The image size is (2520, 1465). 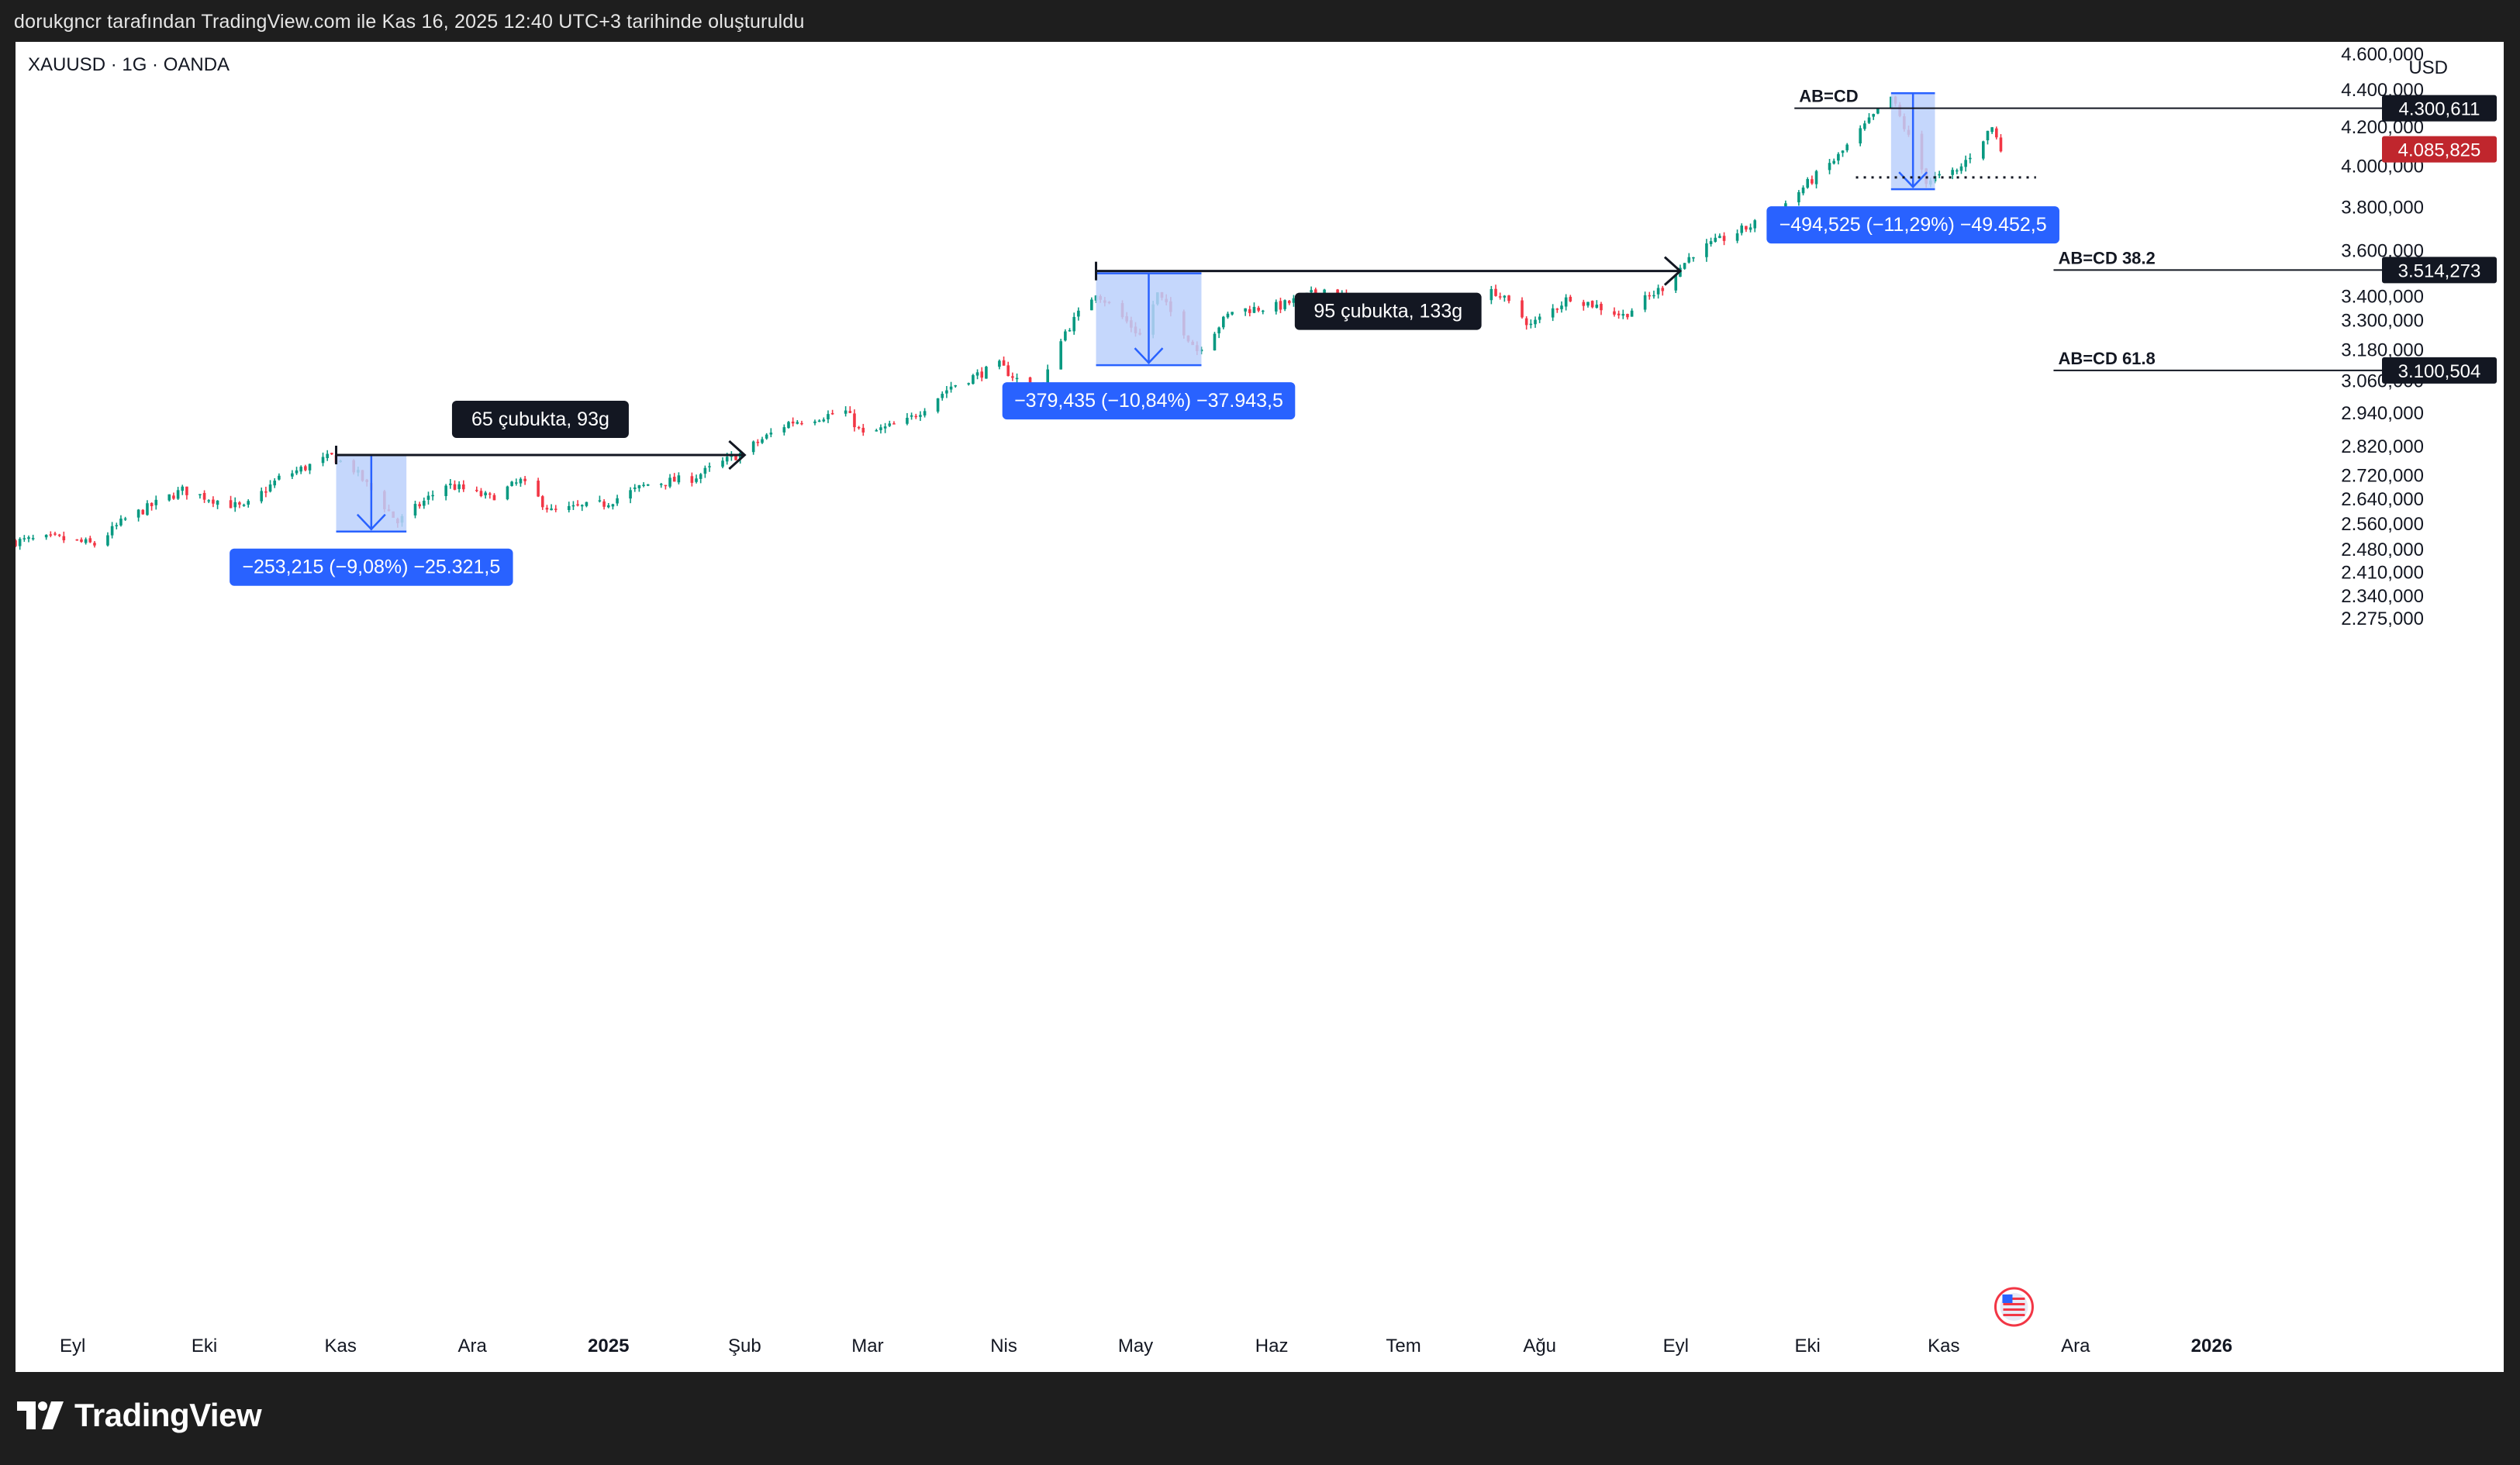 I want to click on price-tag-label: 3.100,504, so click(x=2439, y=372).